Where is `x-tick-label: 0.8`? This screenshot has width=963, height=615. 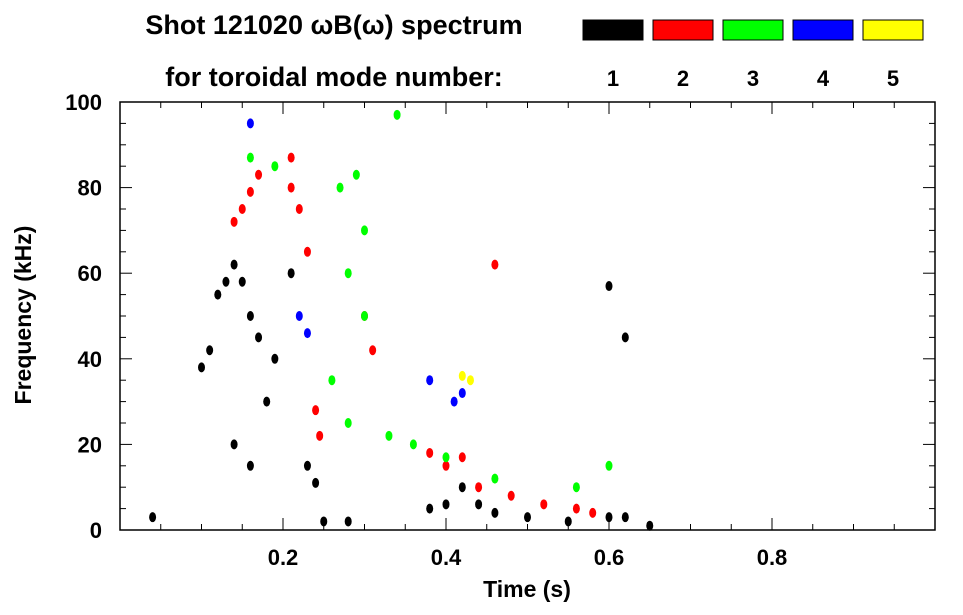 x-tick-label: 0.8 is located at coordinates (772, 557).